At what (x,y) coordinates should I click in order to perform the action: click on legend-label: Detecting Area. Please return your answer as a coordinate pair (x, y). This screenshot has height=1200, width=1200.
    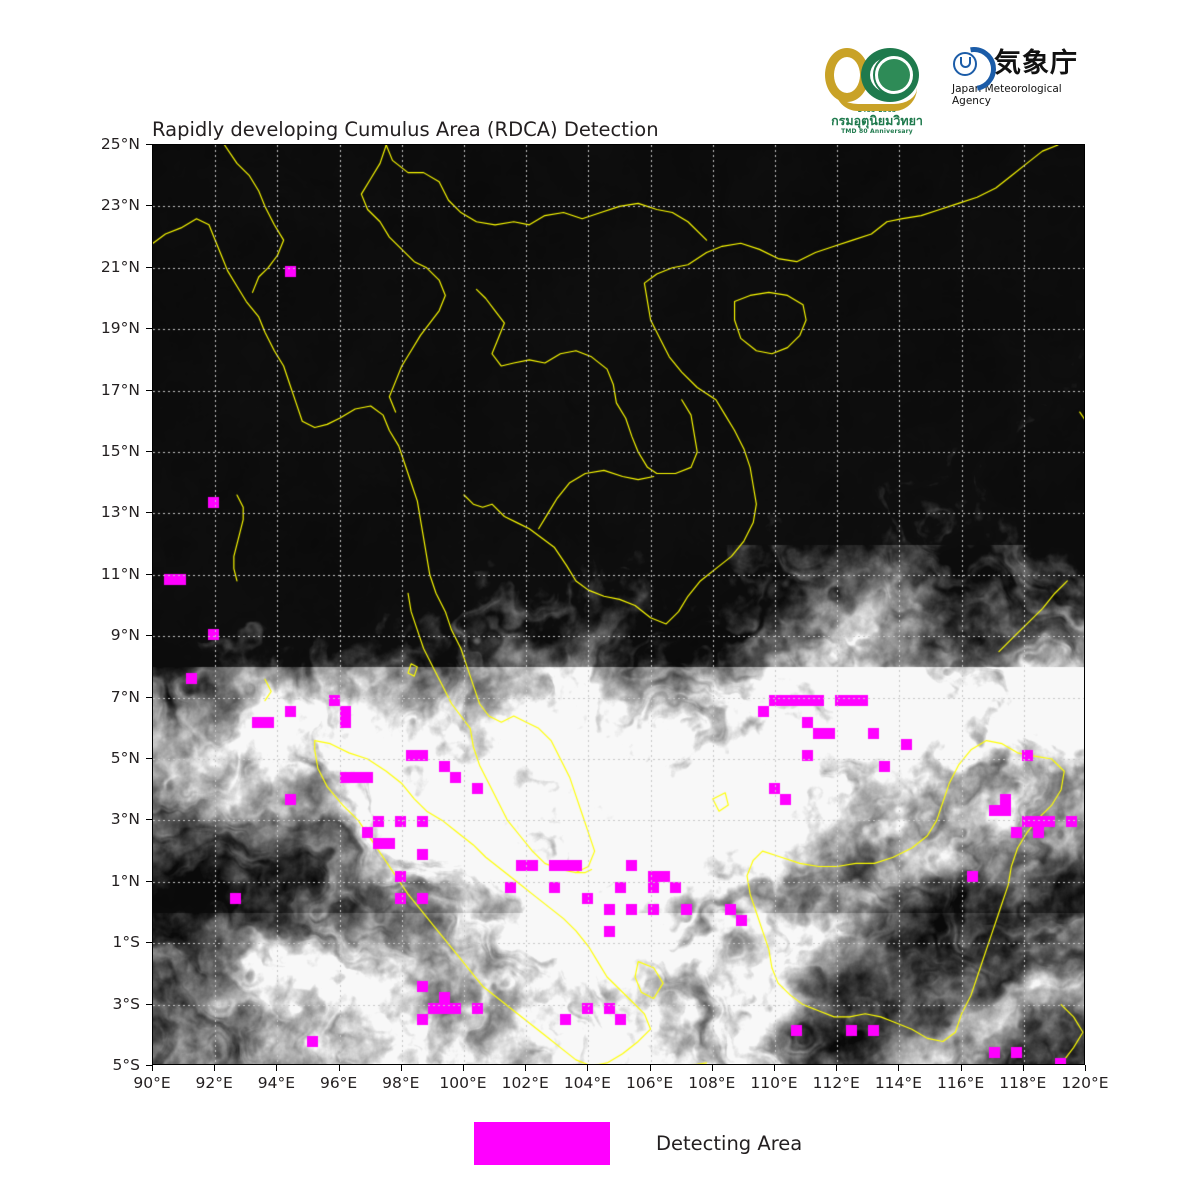
    Looking at the image, I should click on (729, 1143).